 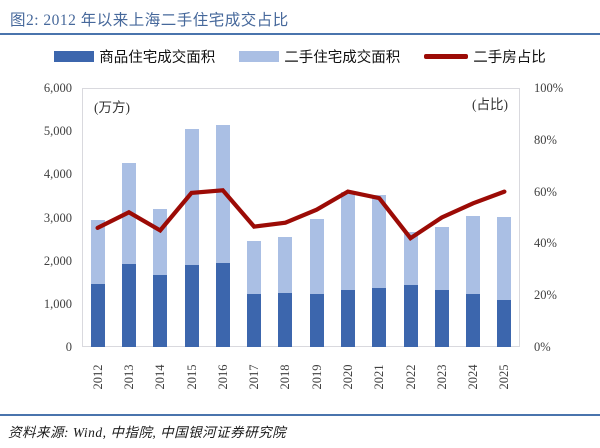 What do you see at coordinates (509, 57) in the screenshot?
I see `legend-label-share: 二手房占比` at bounding box center [509, 57].